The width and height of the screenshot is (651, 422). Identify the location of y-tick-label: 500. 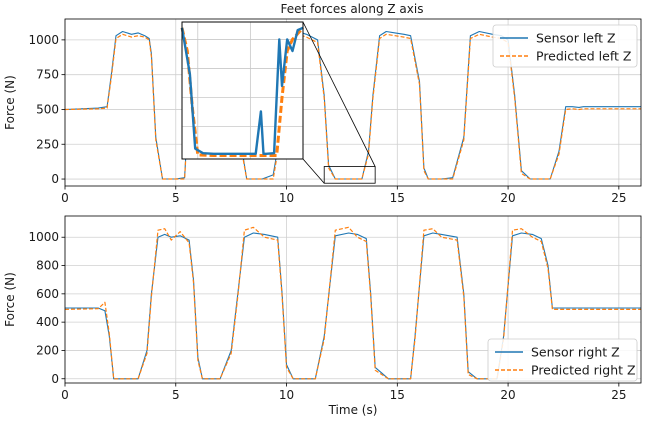
(47, 109).